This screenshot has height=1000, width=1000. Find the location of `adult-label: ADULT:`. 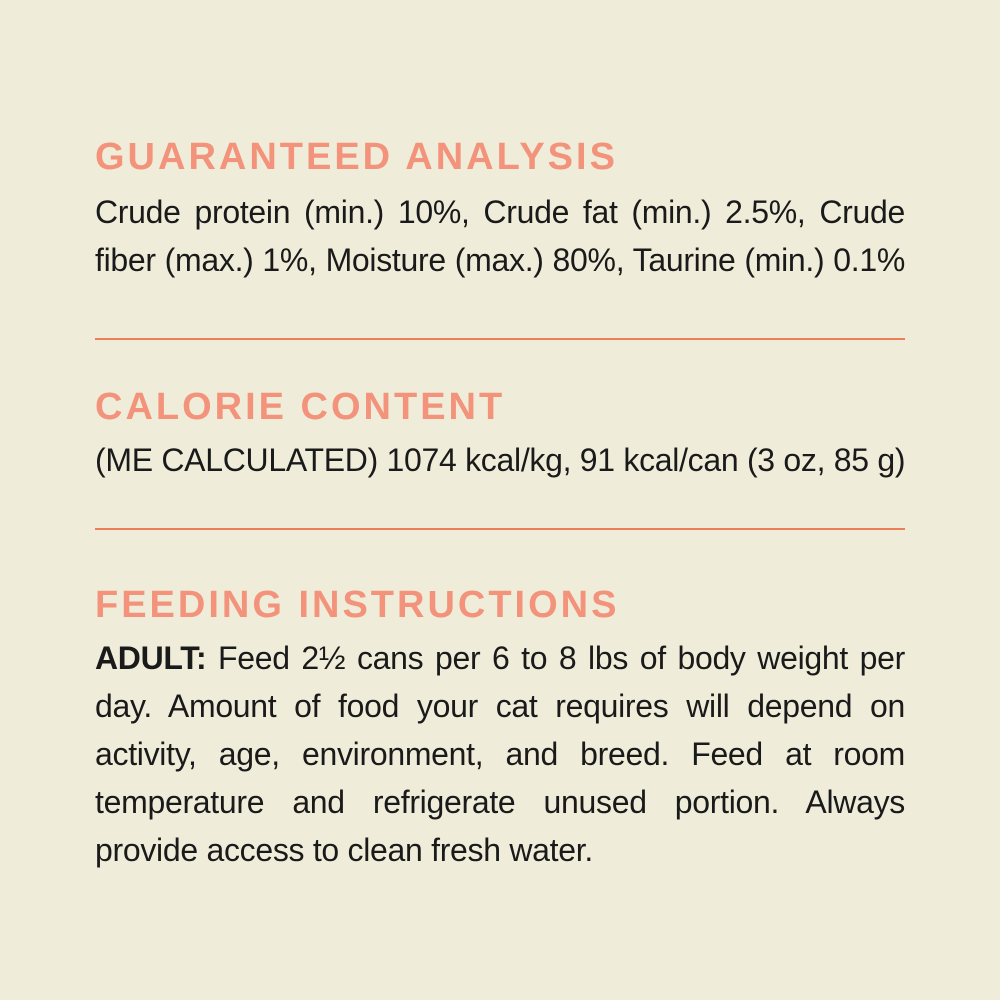

adult-label: ADULT: is located at coordinates (151, 658).